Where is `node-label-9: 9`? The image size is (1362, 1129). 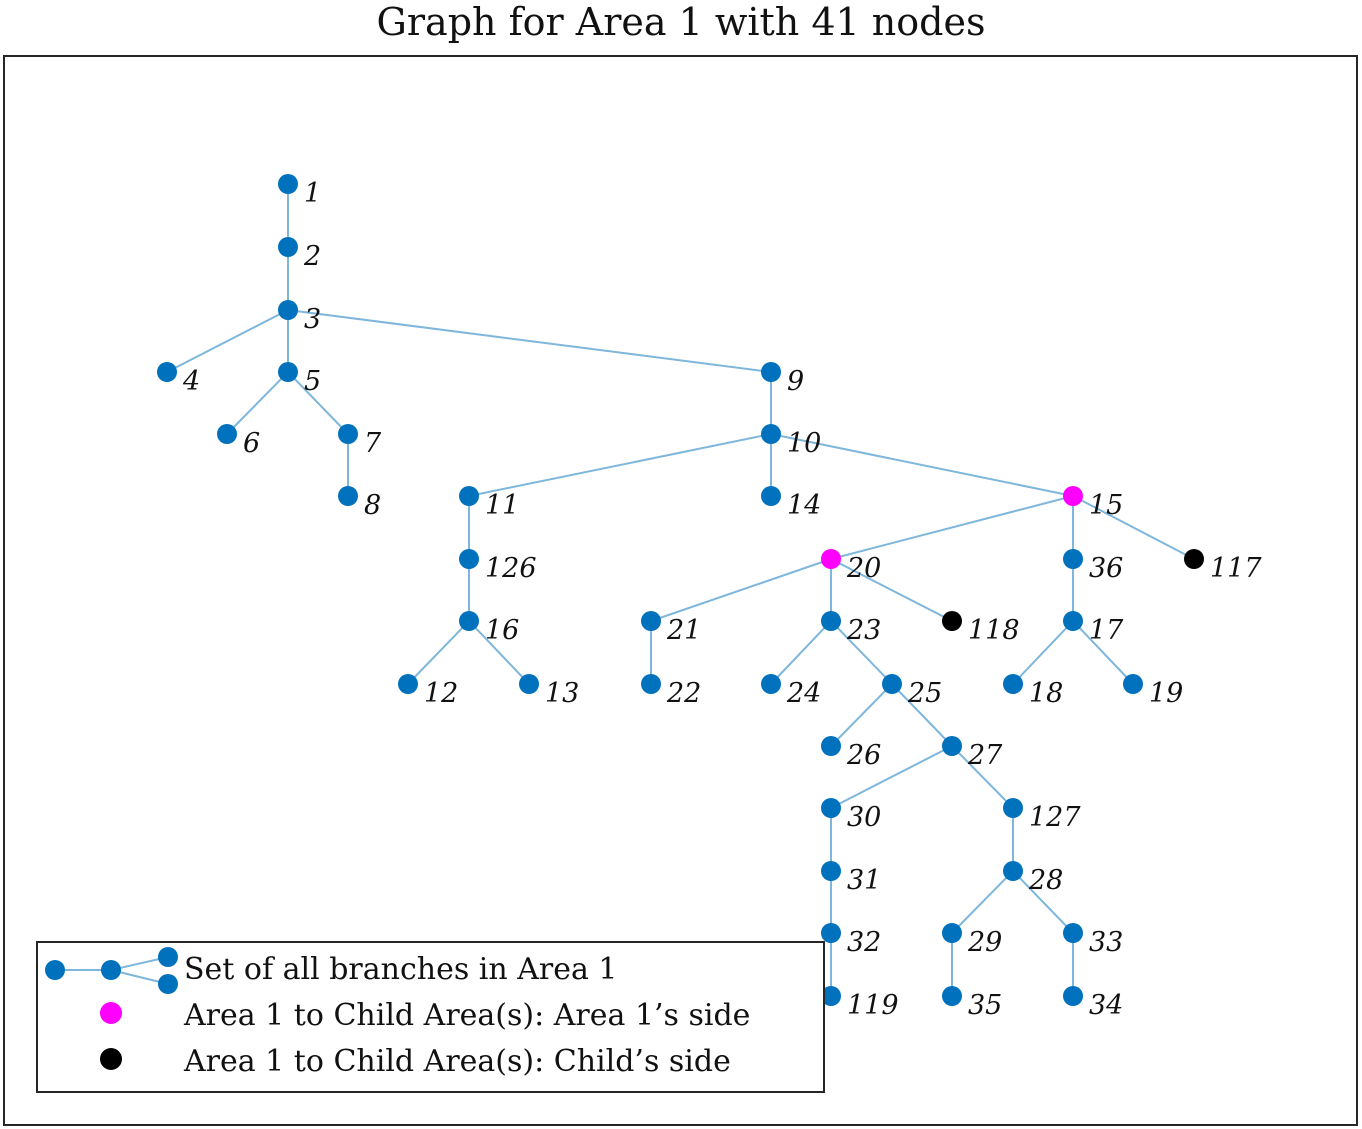 node-label-9: 9 is located at coordinates (795, 381).